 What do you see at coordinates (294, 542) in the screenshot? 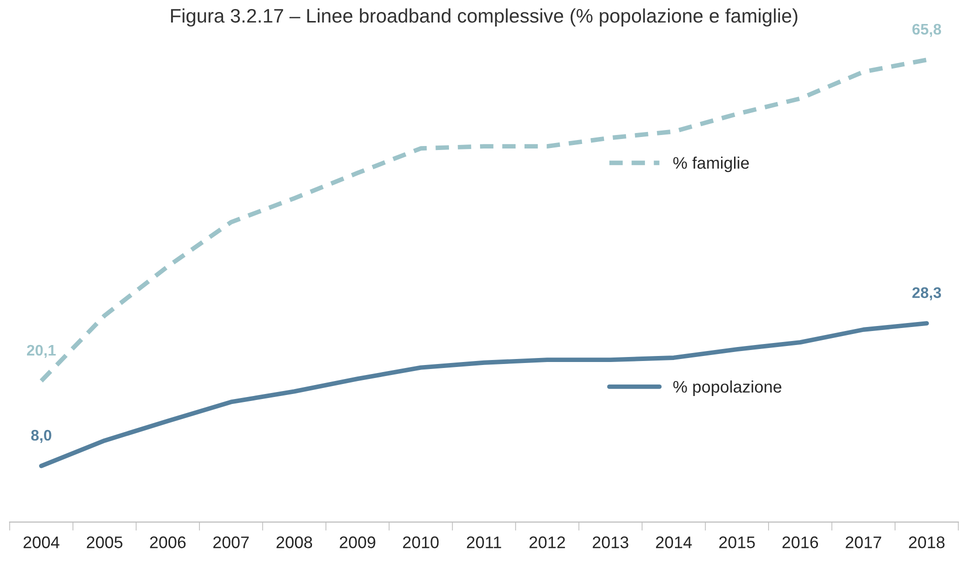
I see `x-tick-label: 2008` at bounding box center [294, 542].